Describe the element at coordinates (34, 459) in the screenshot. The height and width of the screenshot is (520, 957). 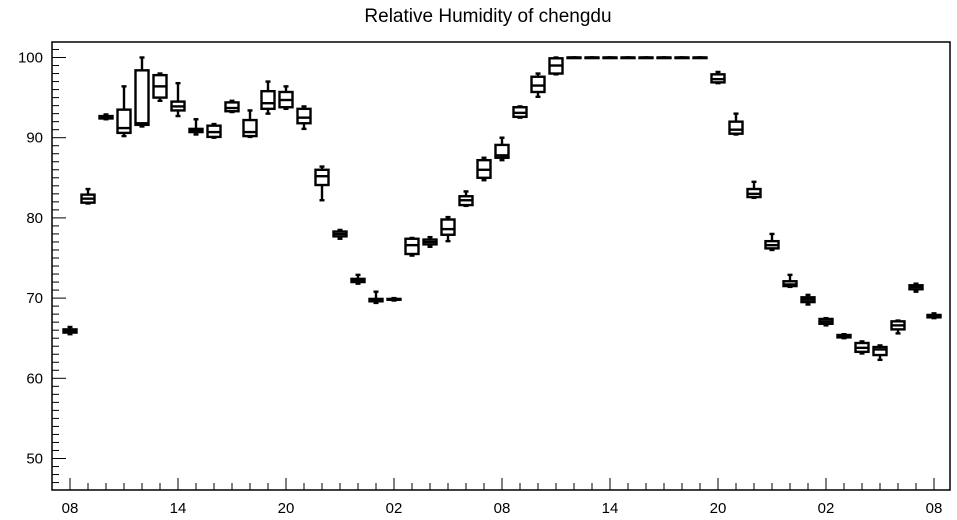
I see `y-tick-label: 50` at that location.